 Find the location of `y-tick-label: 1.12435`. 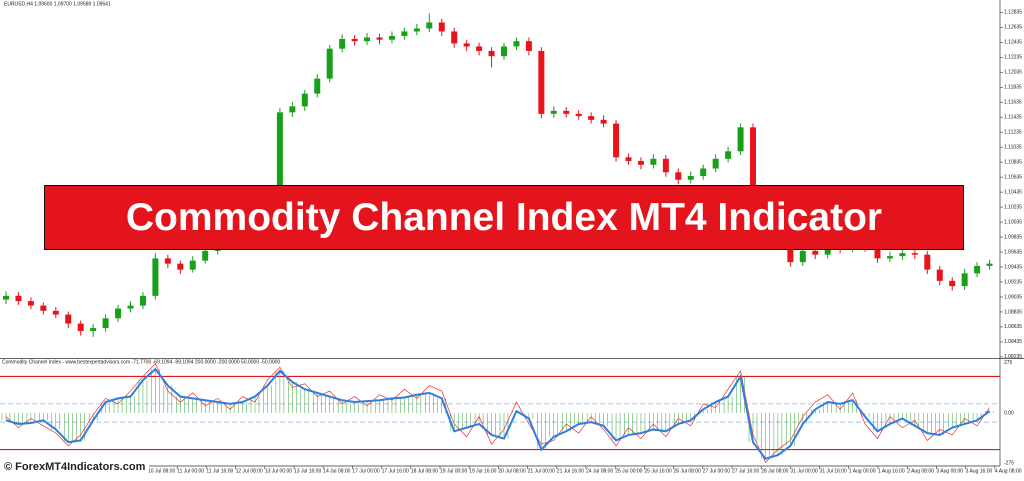

y-tick-label: 1.12435 is located at coordinates (1013, 43).